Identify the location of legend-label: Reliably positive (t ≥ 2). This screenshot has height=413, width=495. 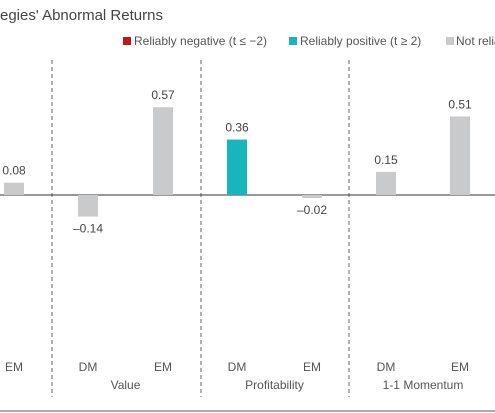
(360, 41).